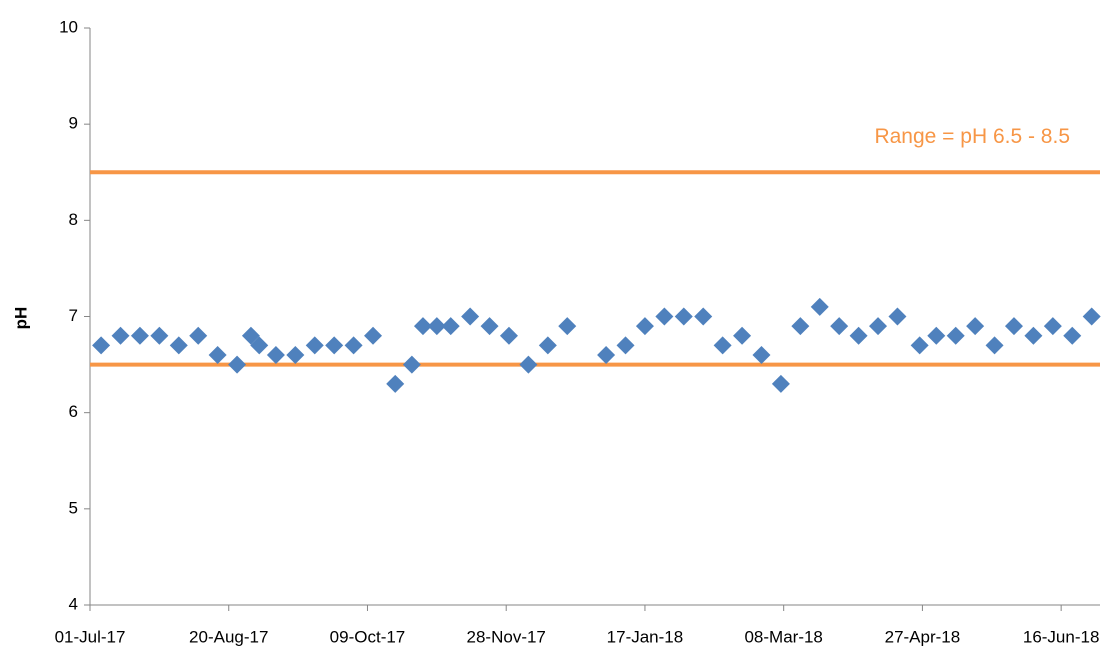 The image size is (1111, 649). I want to click on x-tick-label: 17-Jan-18, so click(645, 636).